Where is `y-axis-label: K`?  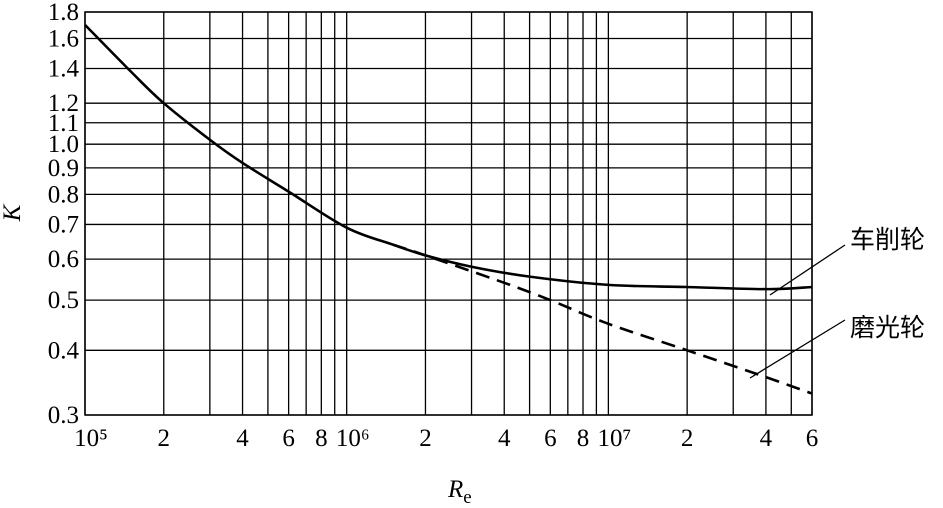 y-axis-label: K is located at coordinates (13, 212).